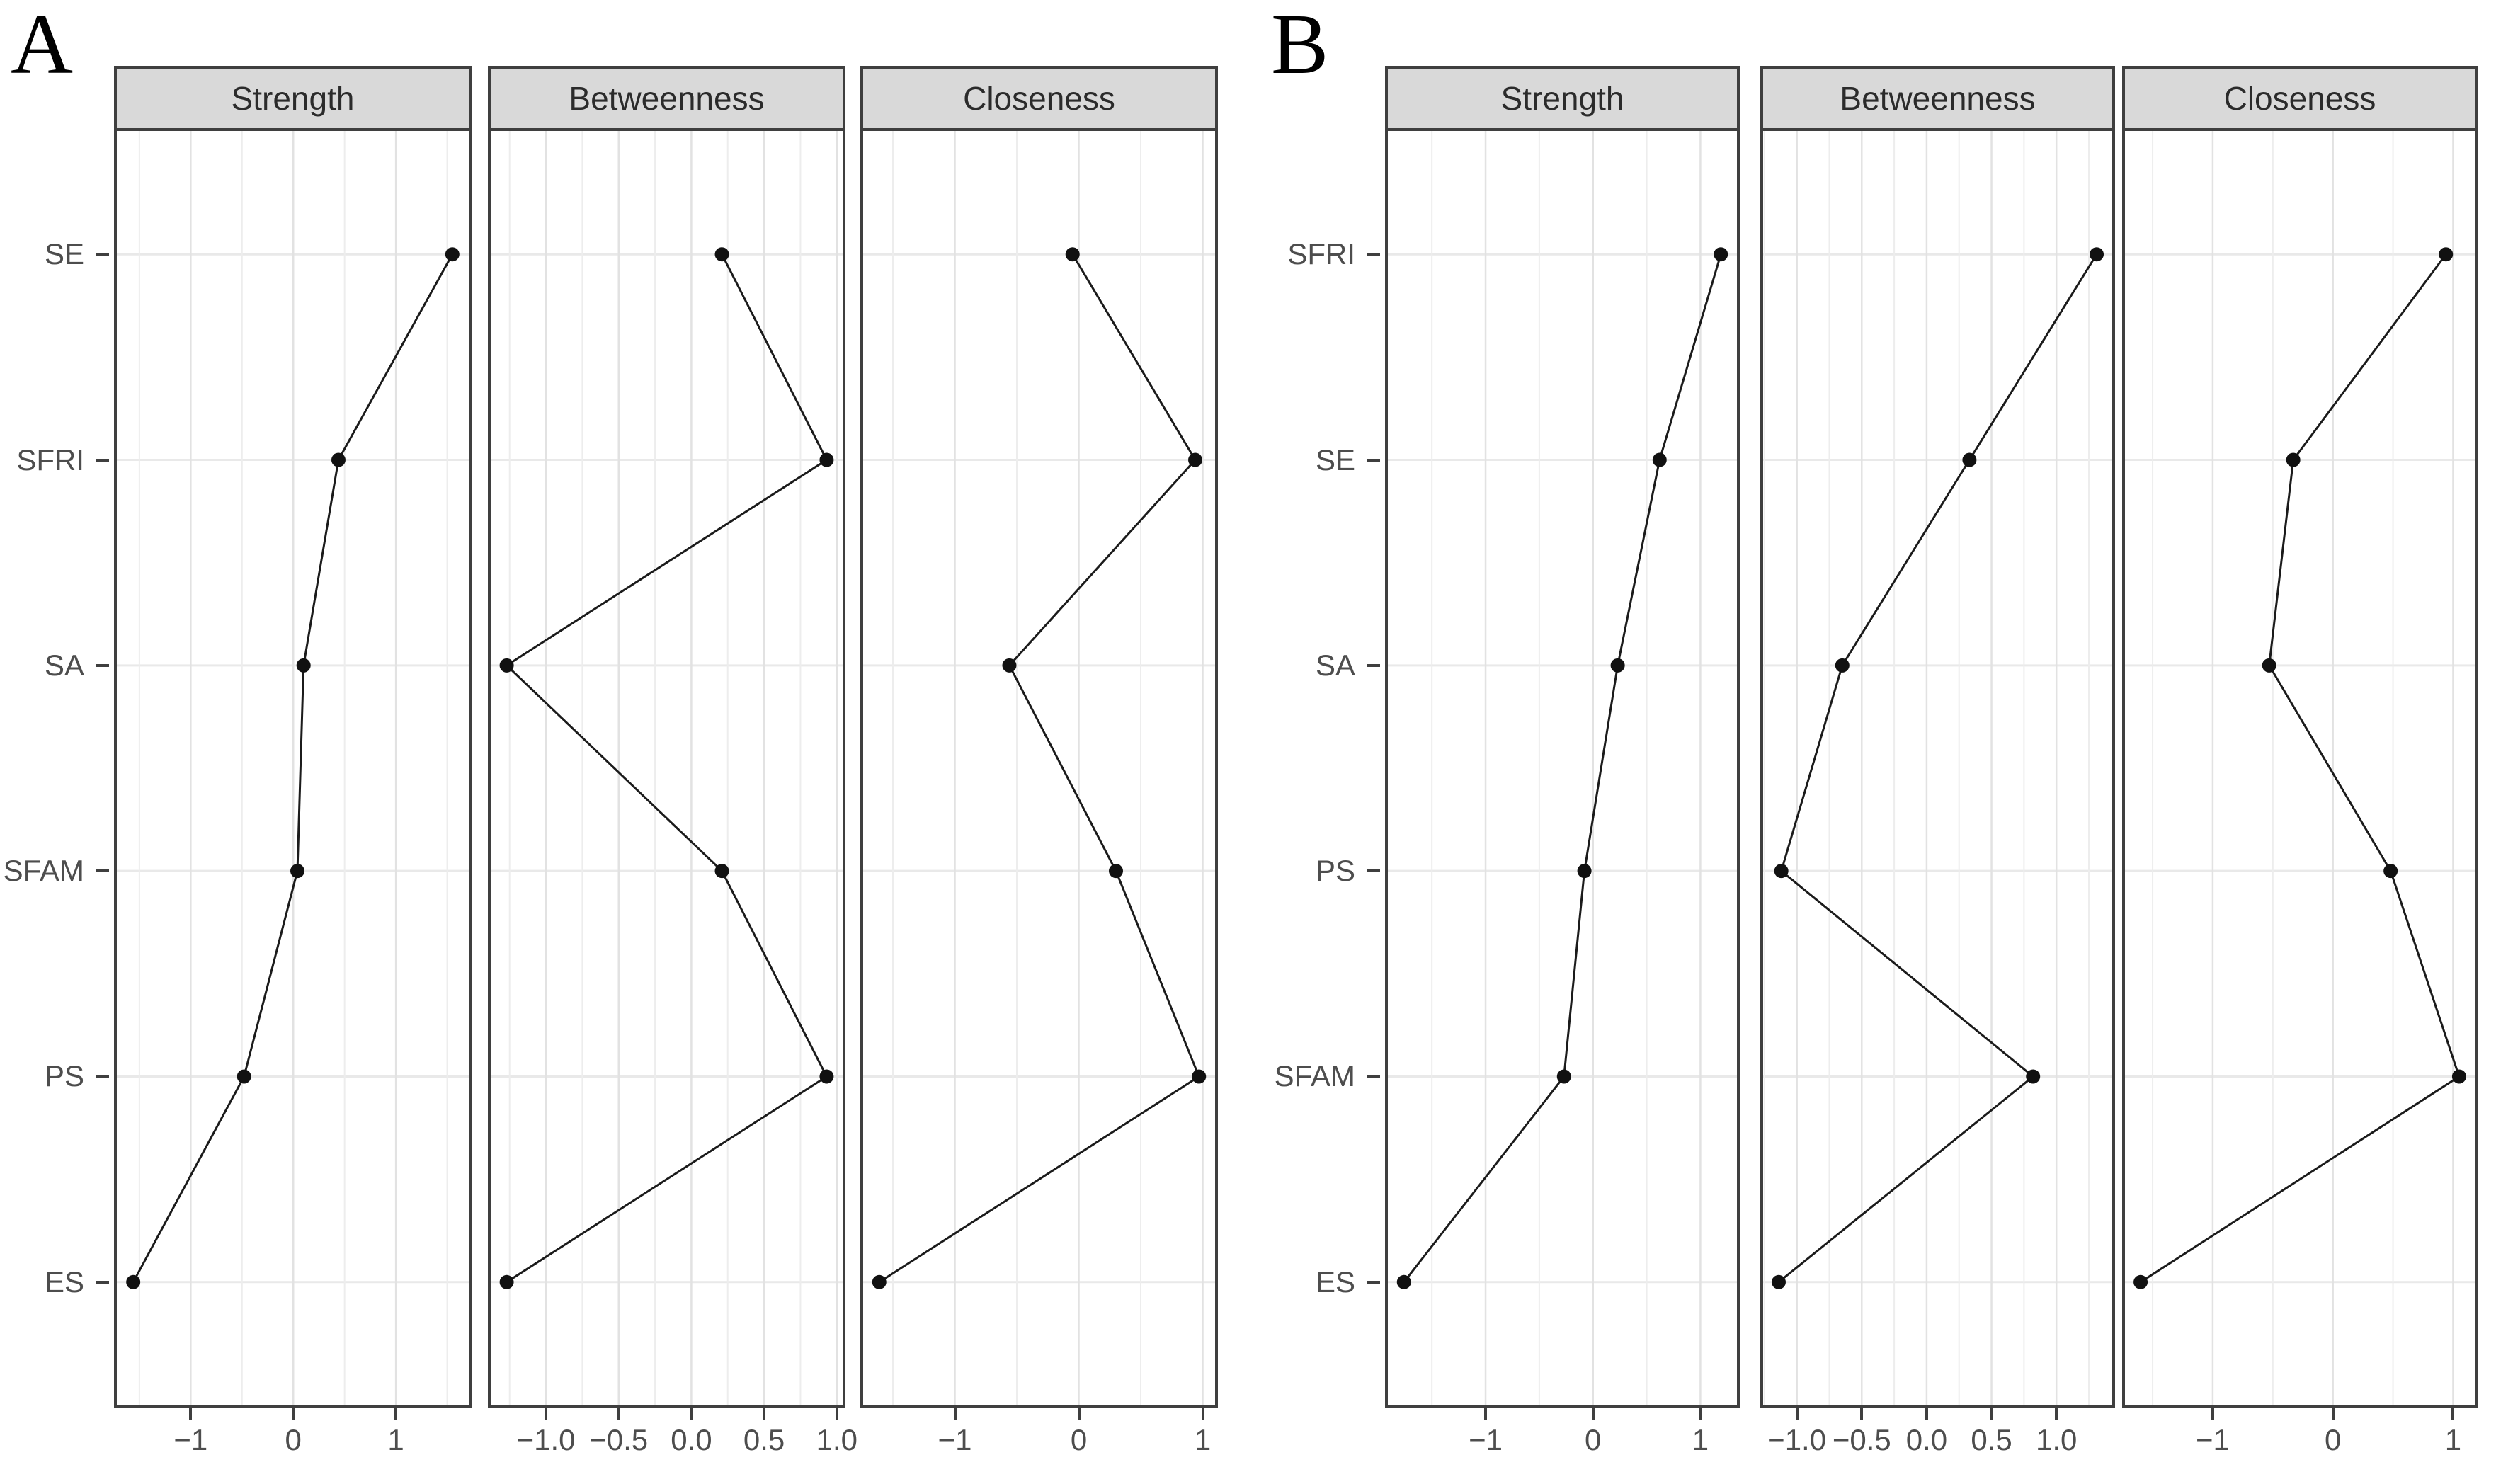  Describe the element at coordinates (619, 1439) in the screenshot. I see `x-axis-tick-label: −0.5` at that location.